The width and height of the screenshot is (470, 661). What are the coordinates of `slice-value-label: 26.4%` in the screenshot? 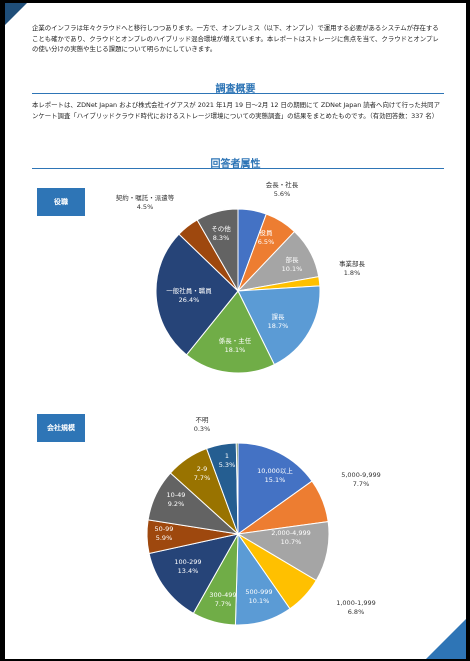 It's located at (189, 300).